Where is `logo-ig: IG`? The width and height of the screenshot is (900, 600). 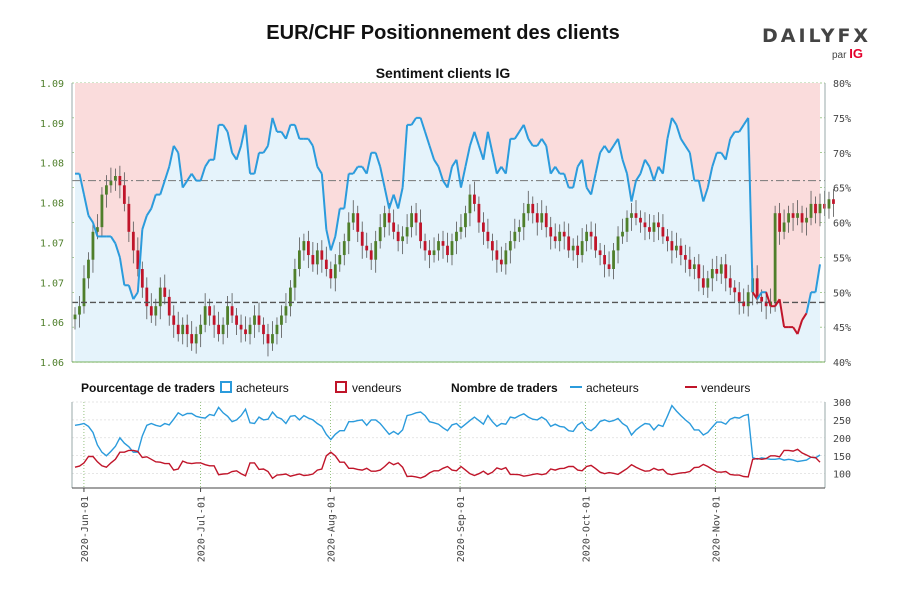 logo-ig: IG is located at coordinates (856, 53).